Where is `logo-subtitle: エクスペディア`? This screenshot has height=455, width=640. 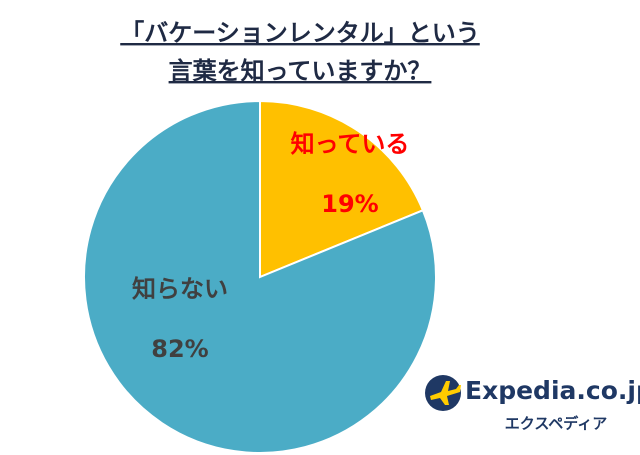
logo-subtitle: エクスペディア is located at coordinates (556, 424).